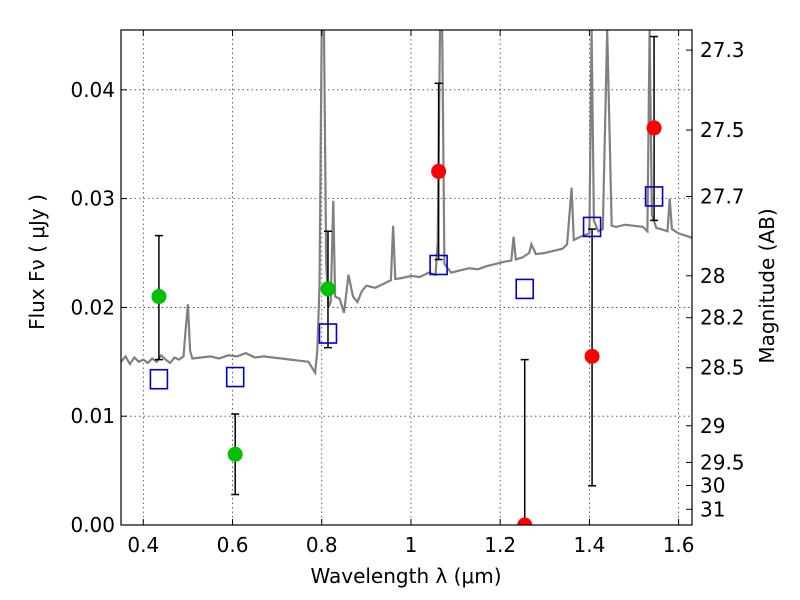  Describe the element at coordinates (592, 356) in the screenshot. I see `obs-1.40` at that location.